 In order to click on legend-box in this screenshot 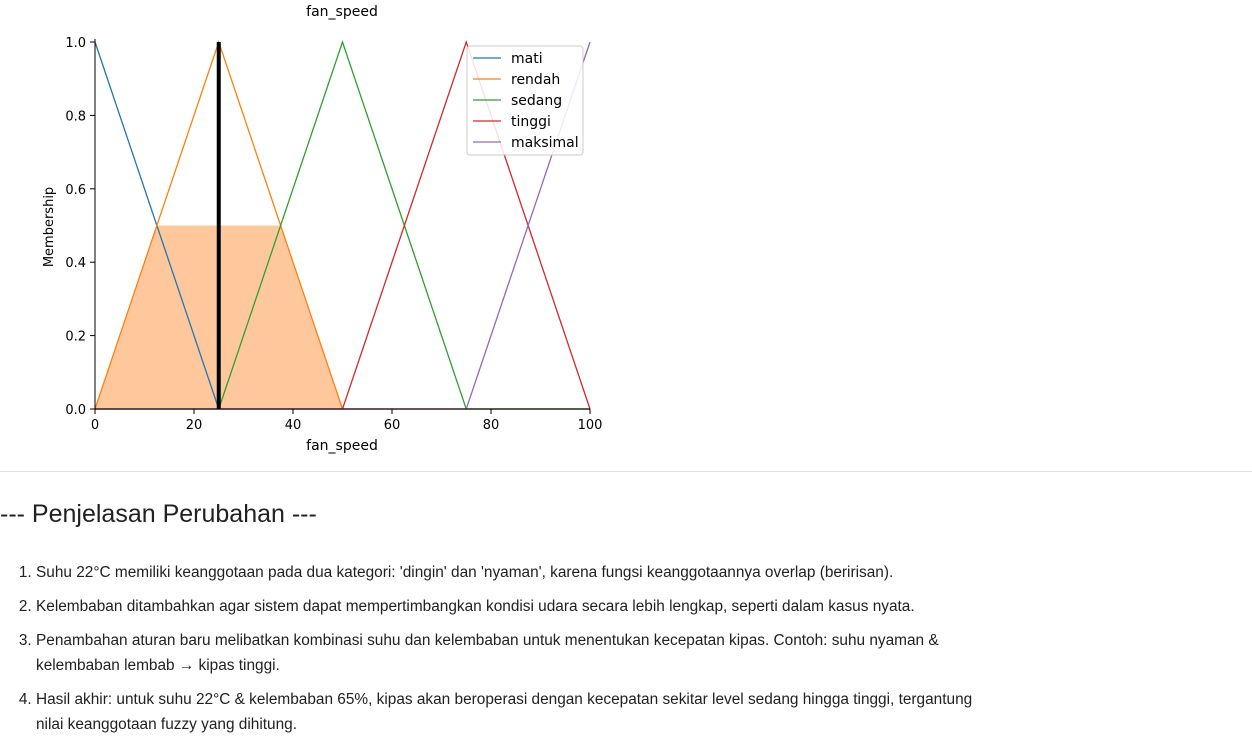, I will do `click(525, 100)`.